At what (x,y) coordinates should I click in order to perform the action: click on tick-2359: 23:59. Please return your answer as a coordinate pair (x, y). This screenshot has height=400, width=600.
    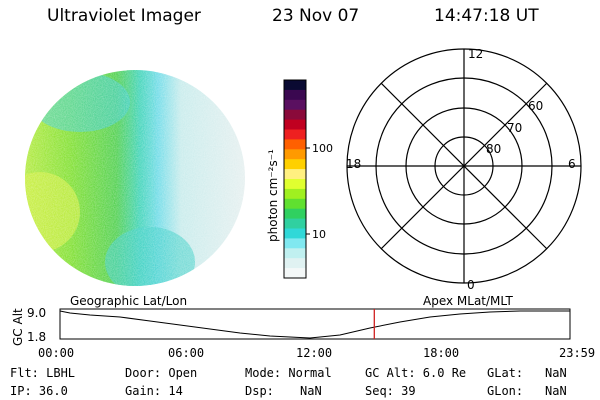
    Looking at the image, I should click on (577, 353).